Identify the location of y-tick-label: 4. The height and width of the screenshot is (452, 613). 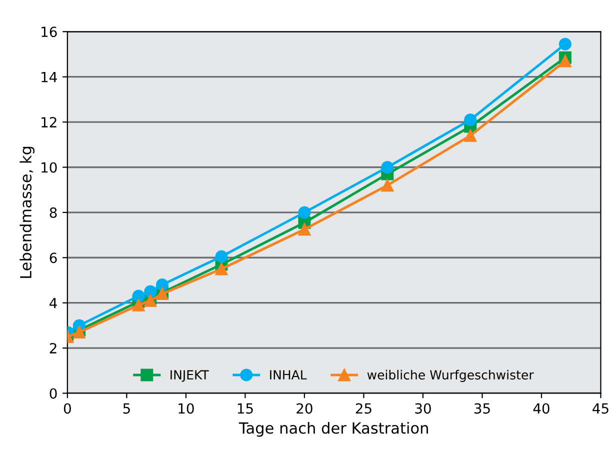
(53, 303).